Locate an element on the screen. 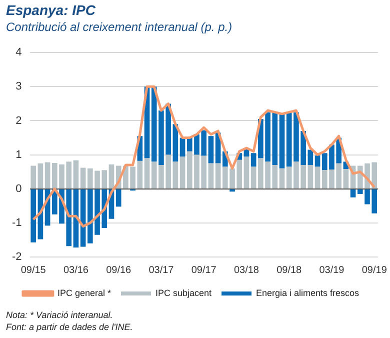 The image size is (390, 338). x-tick-label: 03/16 is located at coordinates (76, 270).